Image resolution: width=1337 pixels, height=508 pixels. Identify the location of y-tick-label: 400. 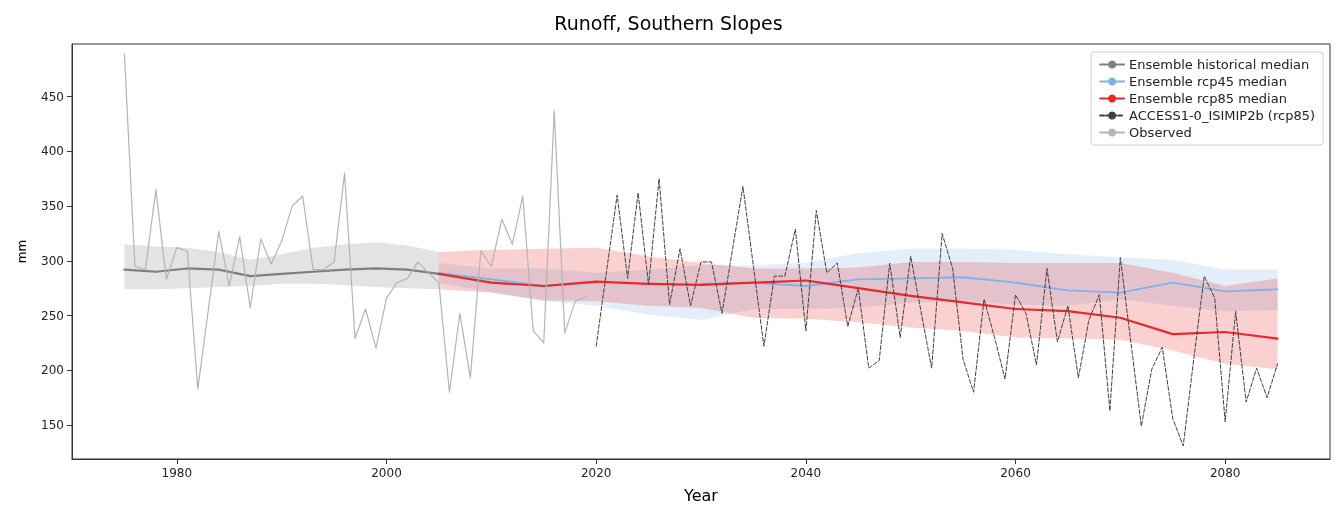
(52, 151).